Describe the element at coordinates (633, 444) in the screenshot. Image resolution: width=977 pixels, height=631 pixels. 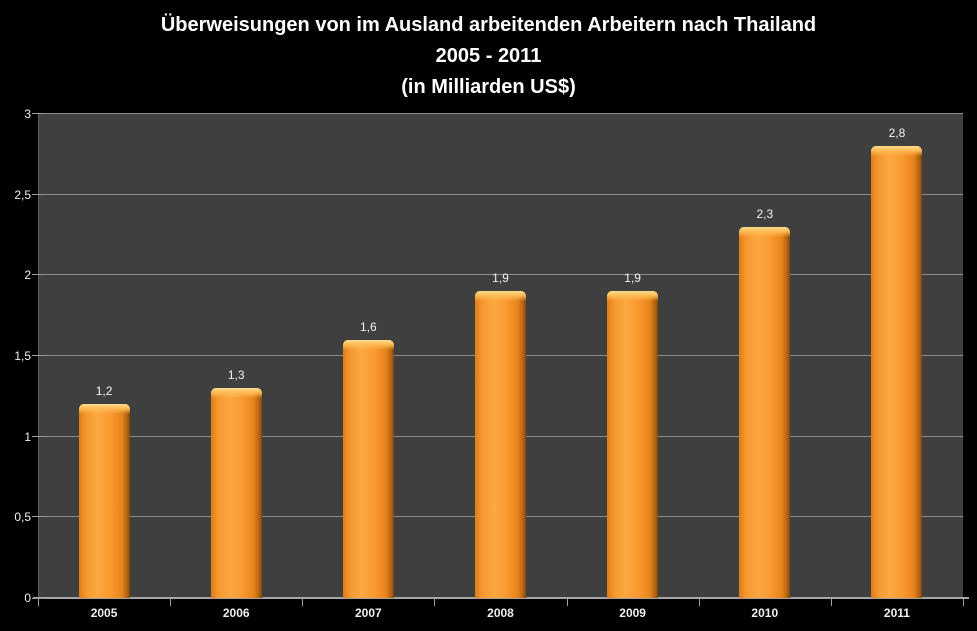
I see `bar-2009` at that location.